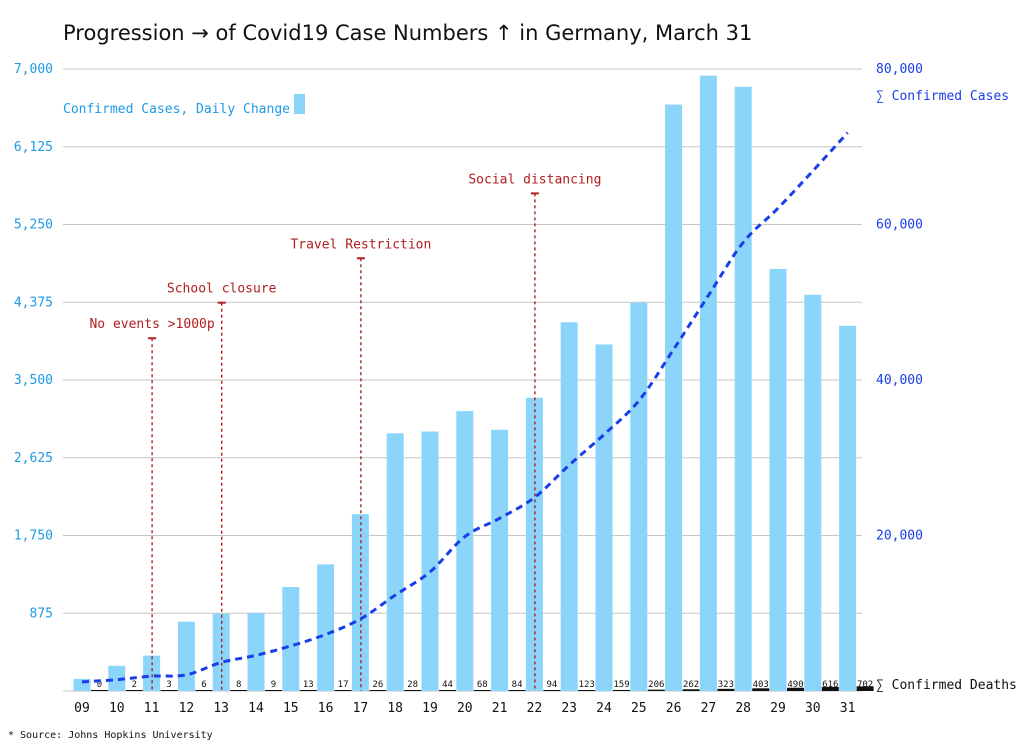  What do you see at coordinates (176, 109) in the screenshot?
I see `legend-bars-label: Confirmed Cases, Daily Change` at bounding box center [176, 109].